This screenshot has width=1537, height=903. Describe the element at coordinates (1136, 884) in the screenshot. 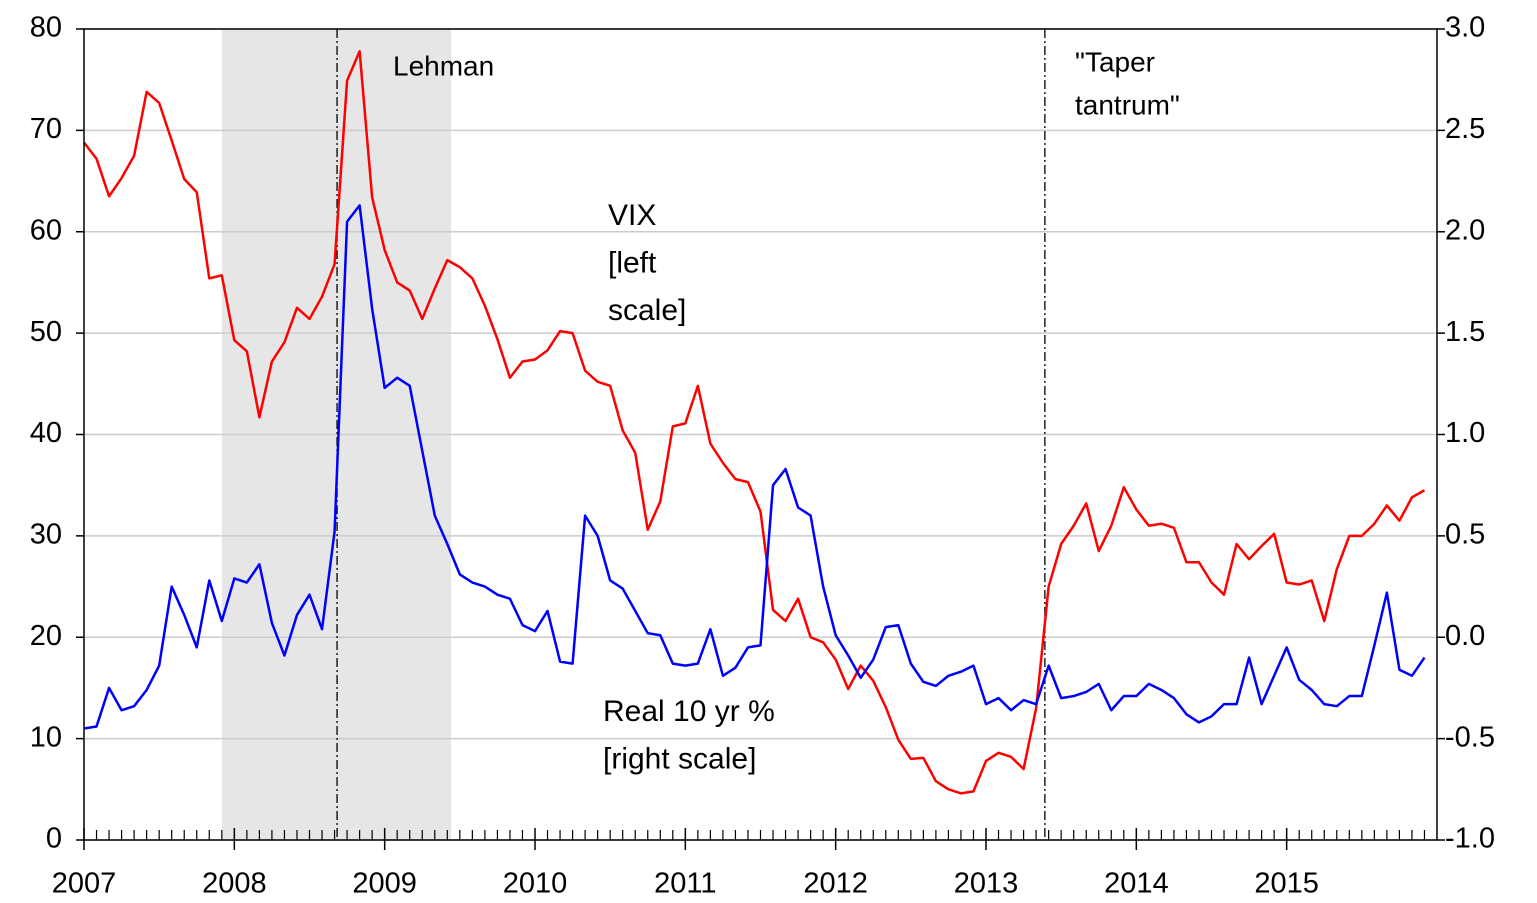

I see `x-tick-label: 2014` at that location.